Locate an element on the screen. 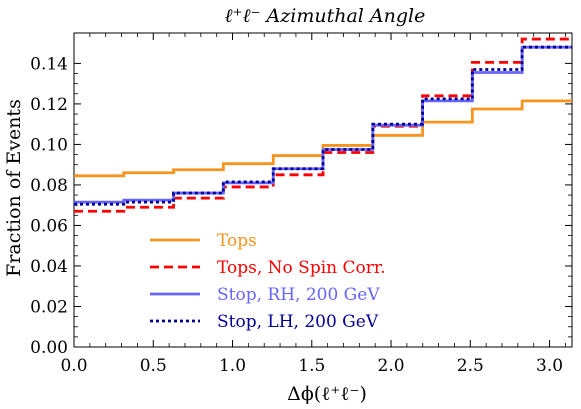 The image size is (581, 409). y-tick-label: 0.00 is located at coordinates (49, 348).